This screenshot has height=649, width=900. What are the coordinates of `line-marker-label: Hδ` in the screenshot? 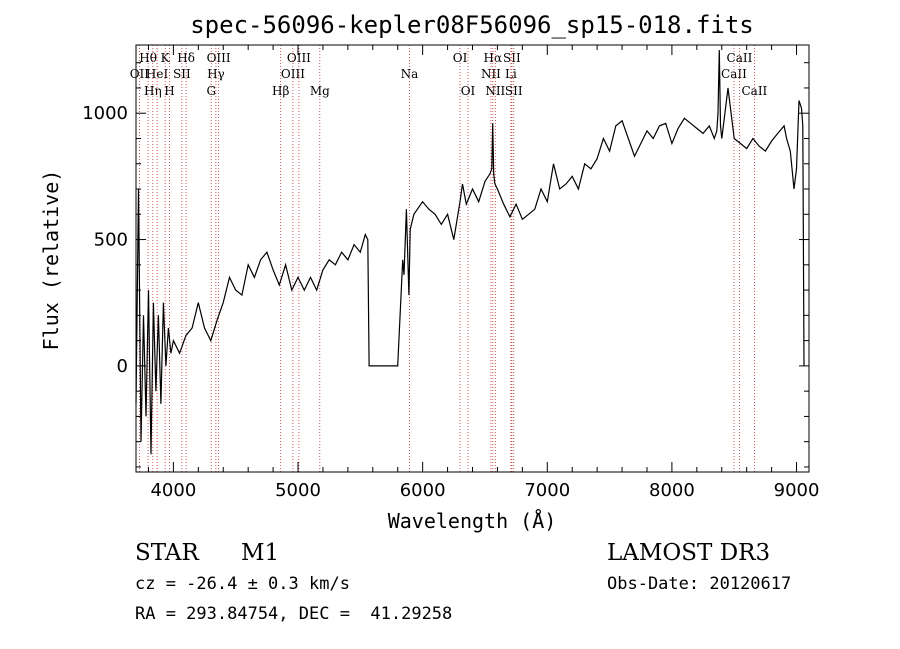 It's located at (186, 58).